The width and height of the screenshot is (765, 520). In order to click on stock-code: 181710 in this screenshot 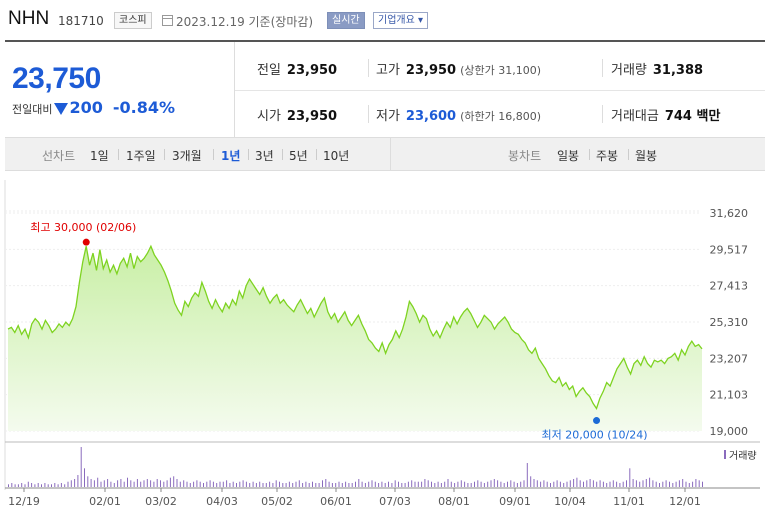, I will do `click(81, 21)`.